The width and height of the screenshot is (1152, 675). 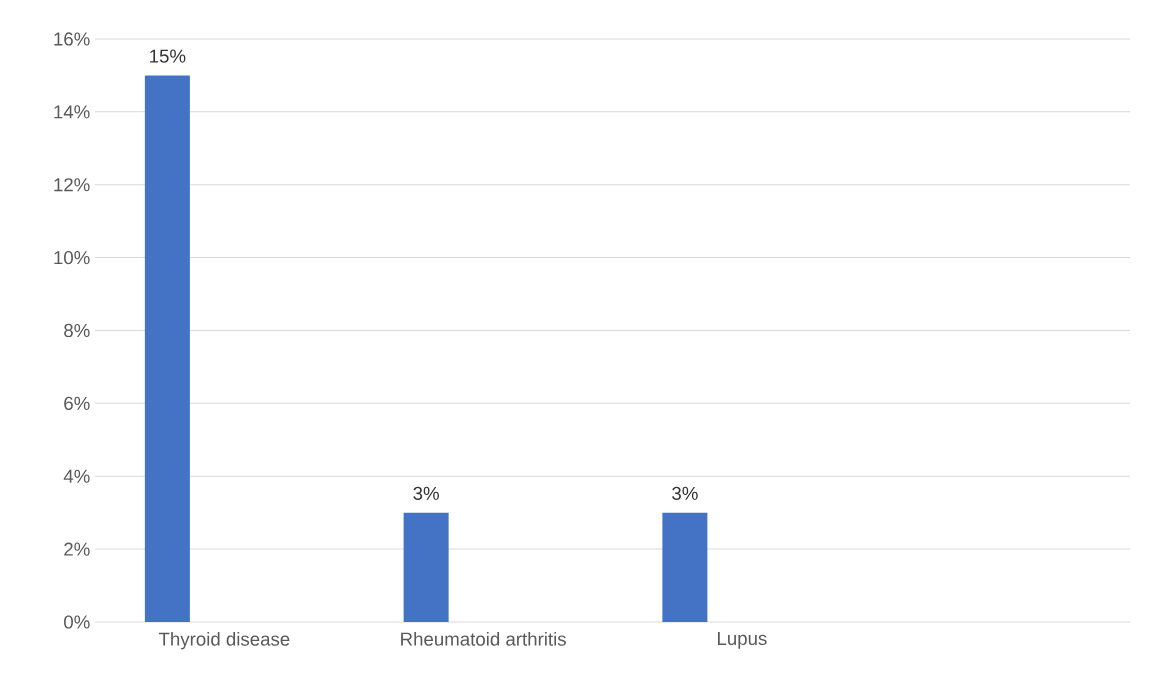 What do you see at coordinates (72, 112) in the screenshot?
I see `y-tick-label: 14%` at bounding box center [72, 112].